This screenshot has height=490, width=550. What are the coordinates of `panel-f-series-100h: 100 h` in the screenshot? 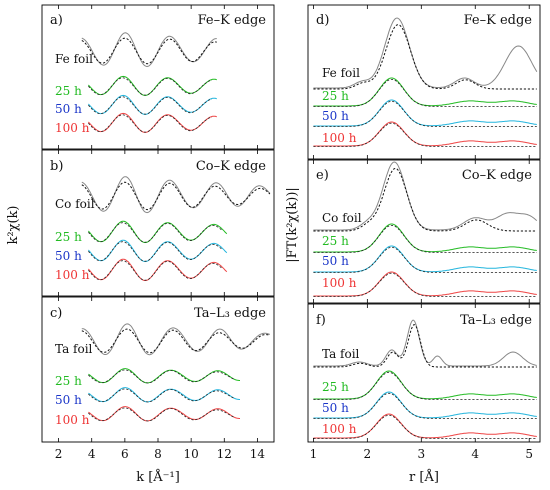 It's located at (339, 429).